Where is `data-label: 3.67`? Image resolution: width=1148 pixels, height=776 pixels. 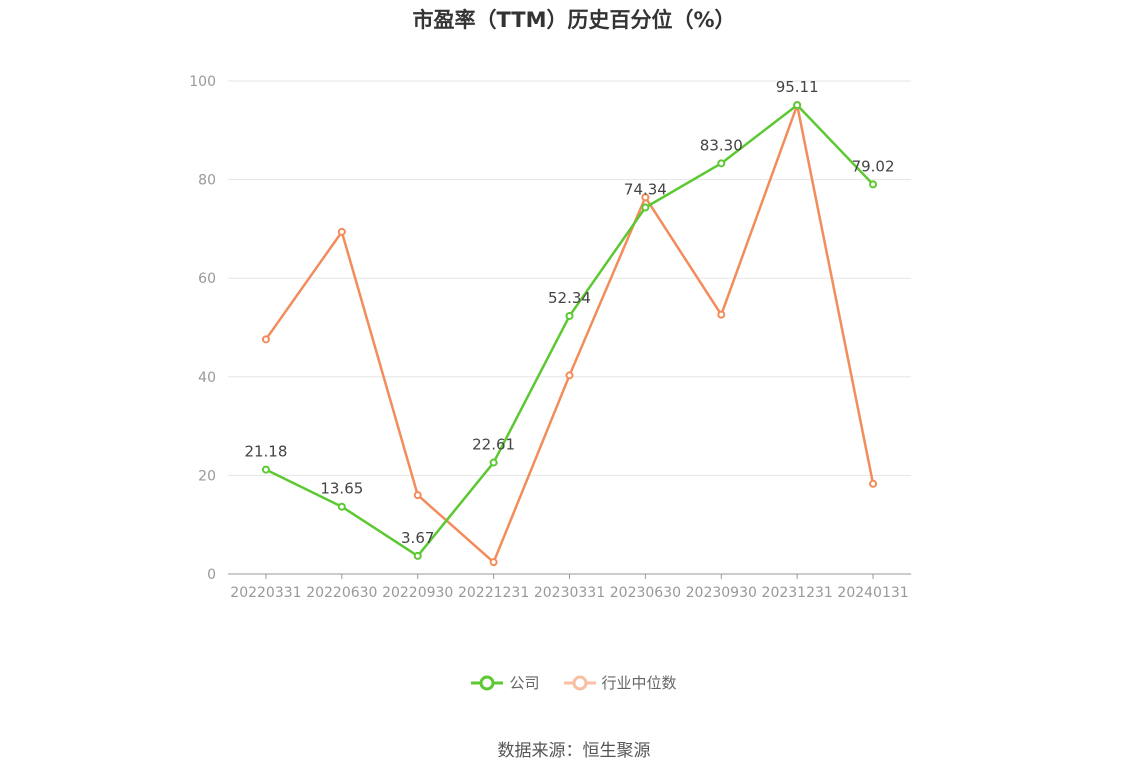
data-label: 3.67 is located at coordinates (417, 538).